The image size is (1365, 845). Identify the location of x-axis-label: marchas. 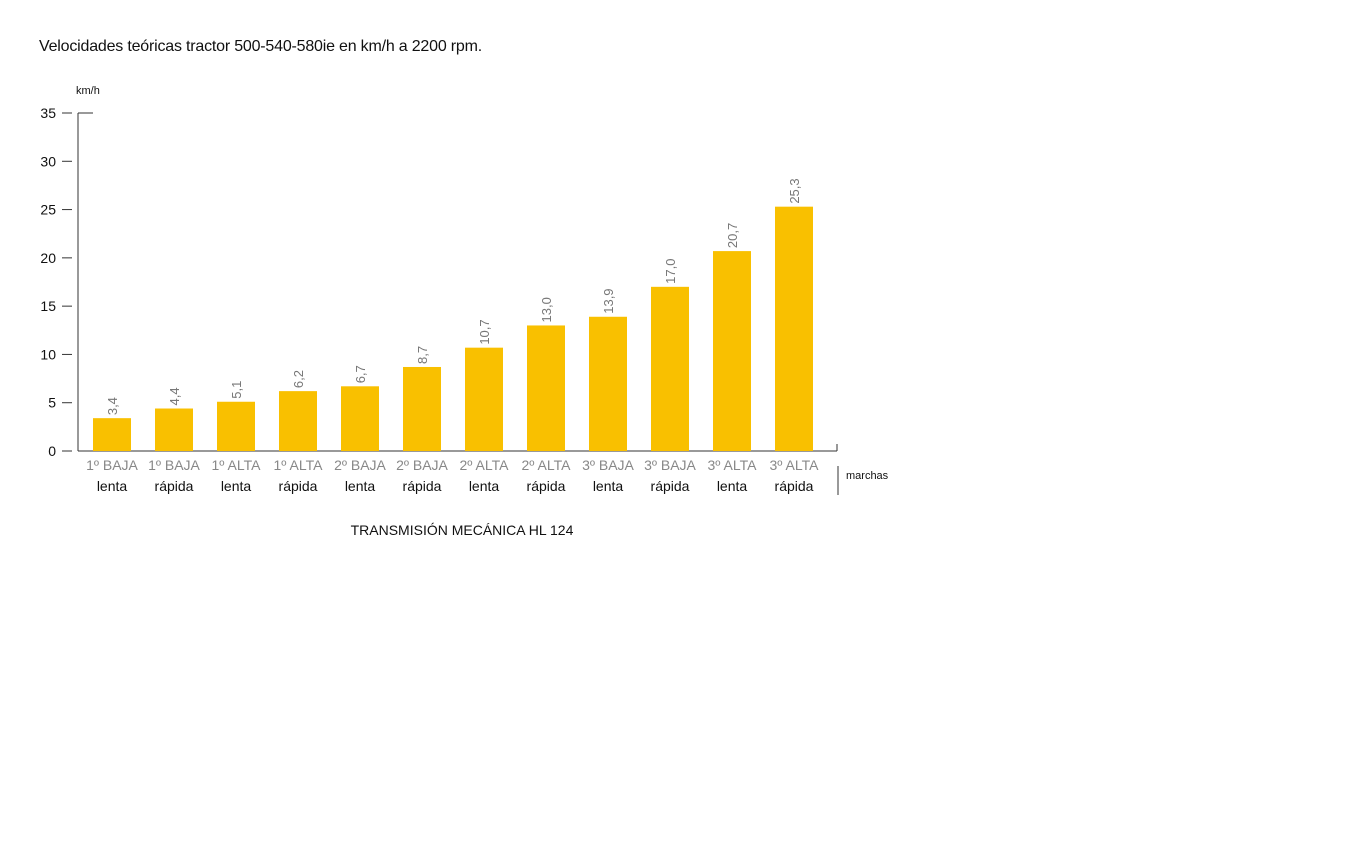
(867, 476).